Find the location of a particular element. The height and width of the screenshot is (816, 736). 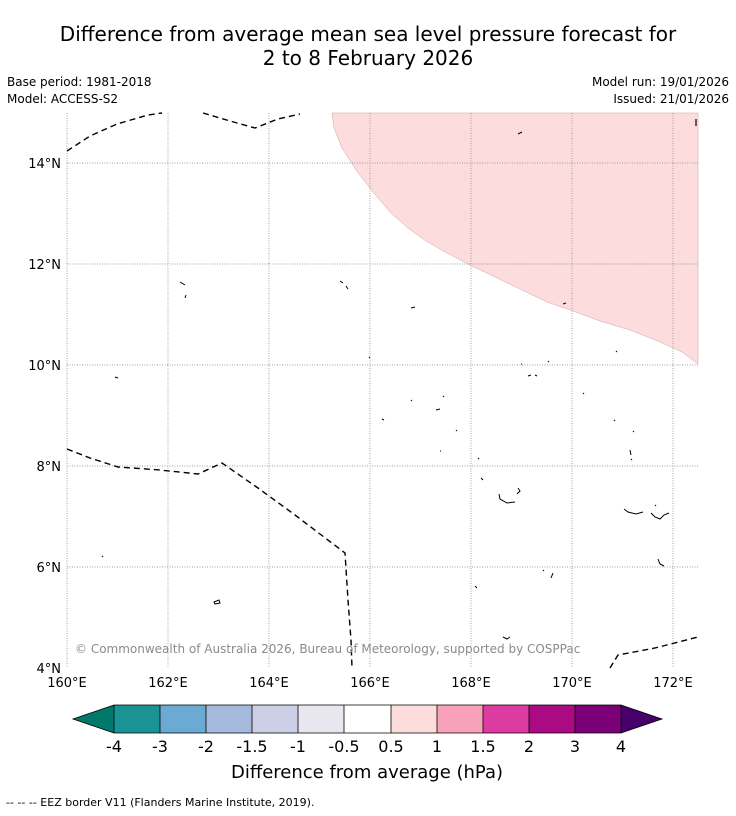

lon-label-172: 172°E is located at coordinates (673, 683).